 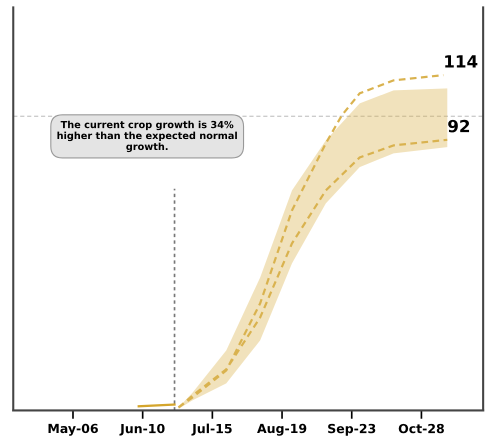 What do you see at coordinates (461, 61) in the screenshot?
I see `data-label: 114` at bounding box center [461, 61].